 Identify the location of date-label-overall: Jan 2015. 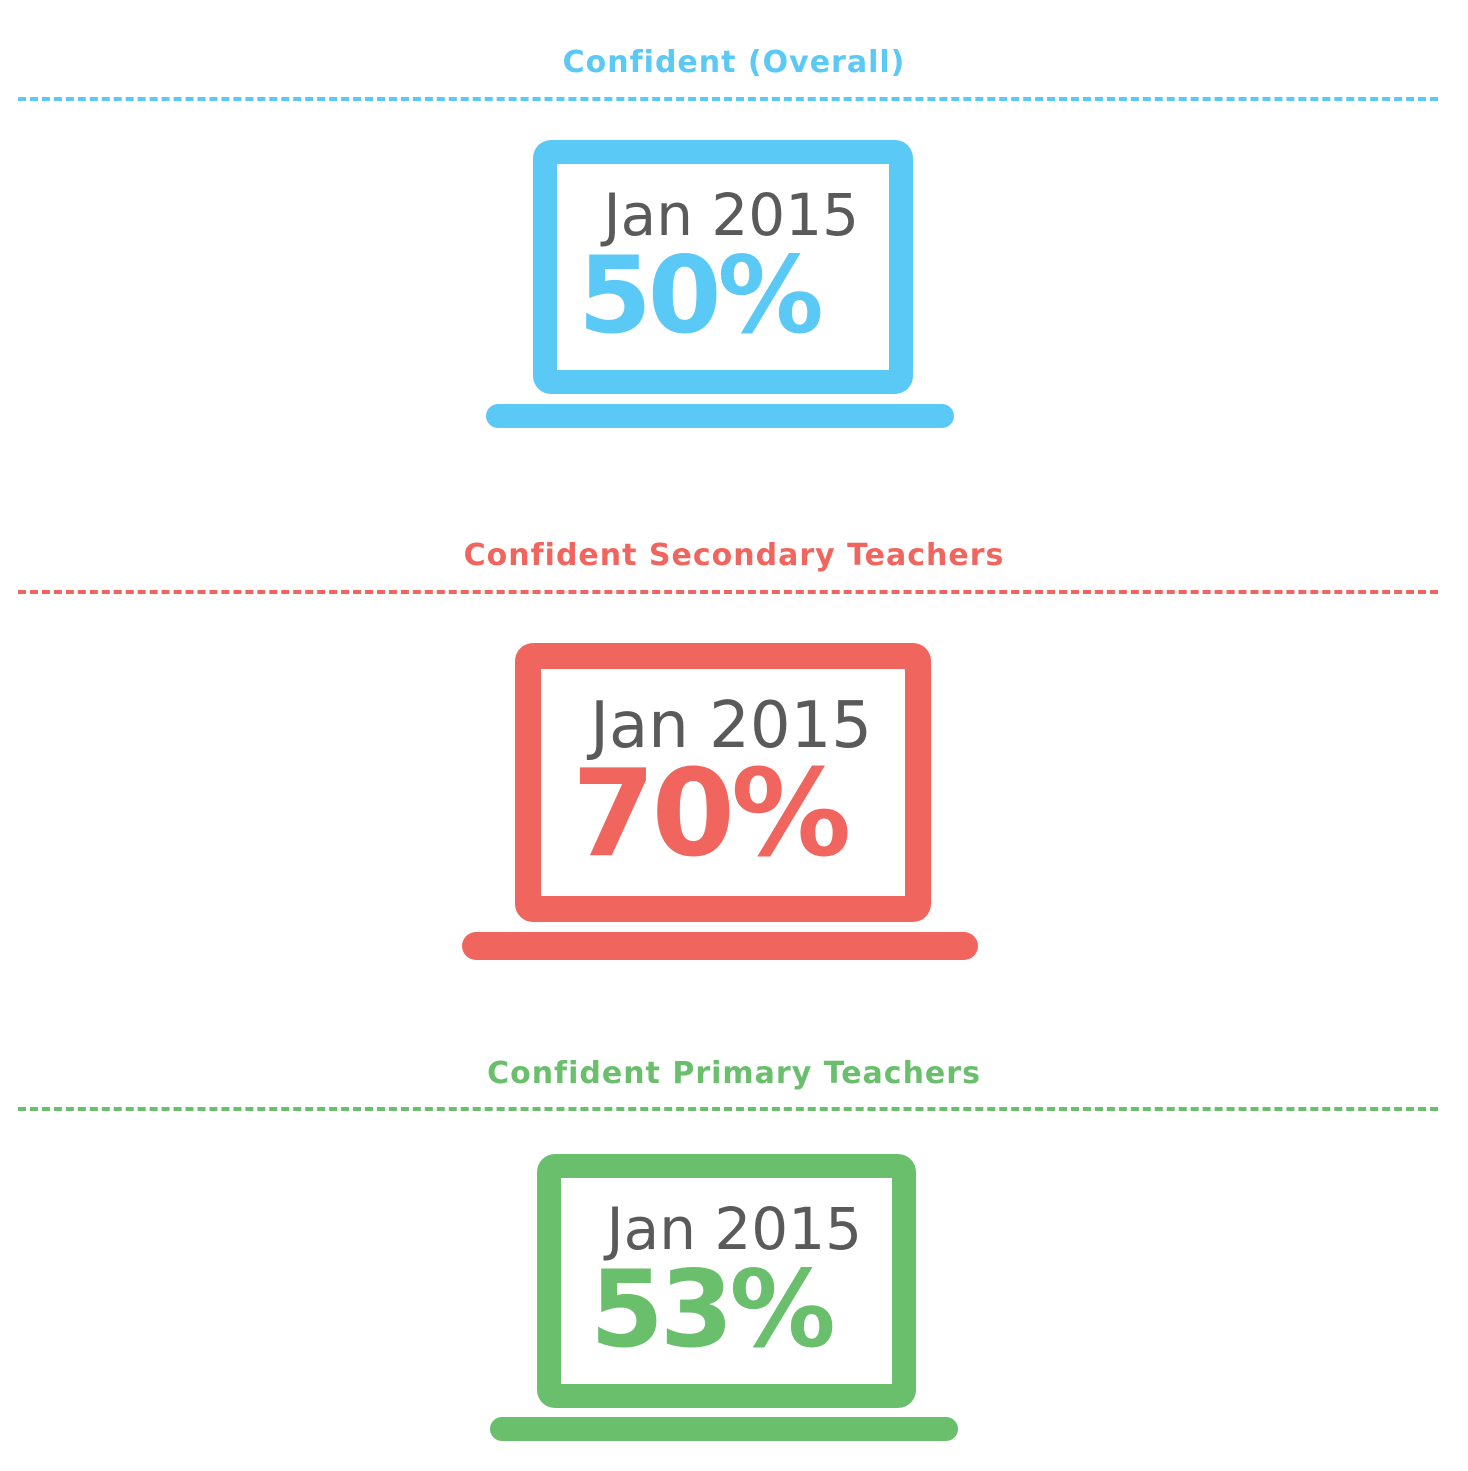
(731, 215).